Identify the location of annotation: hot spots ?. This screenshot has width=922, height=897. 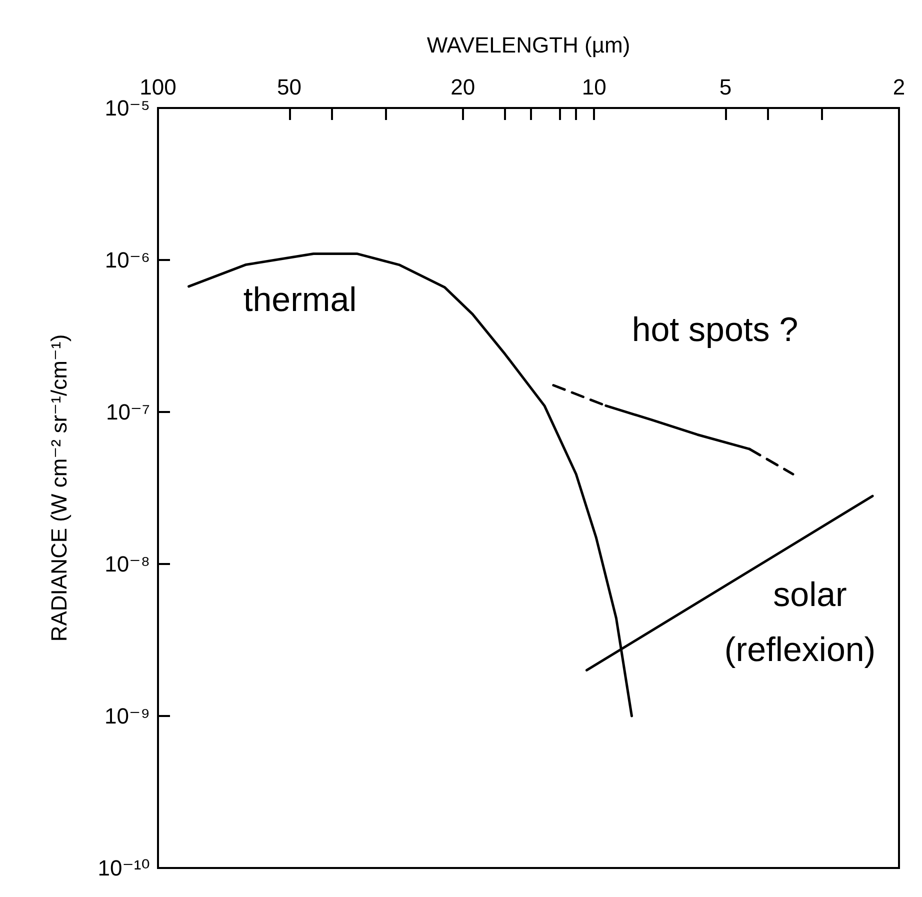
(715, 330).